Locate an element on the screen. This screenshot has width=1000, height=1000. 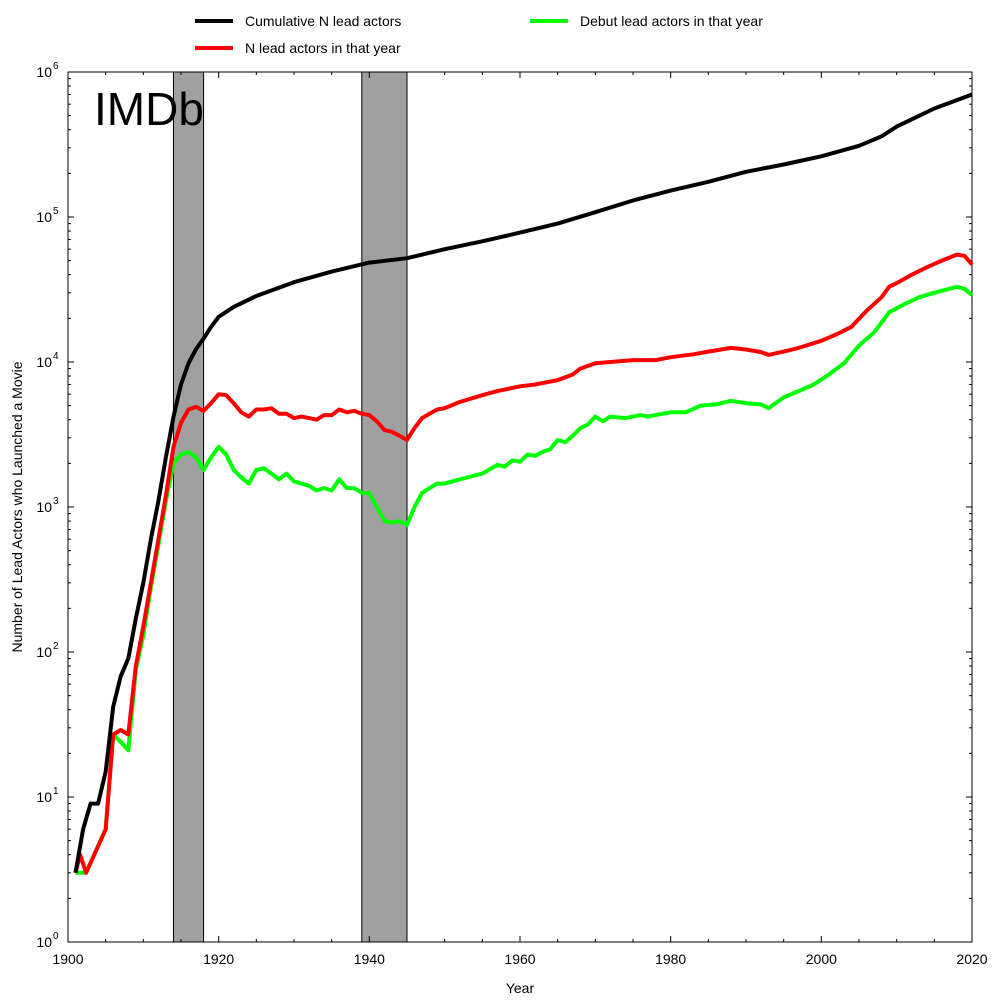
y-tick-exponent: 4 is located at coordinates (56, 356).